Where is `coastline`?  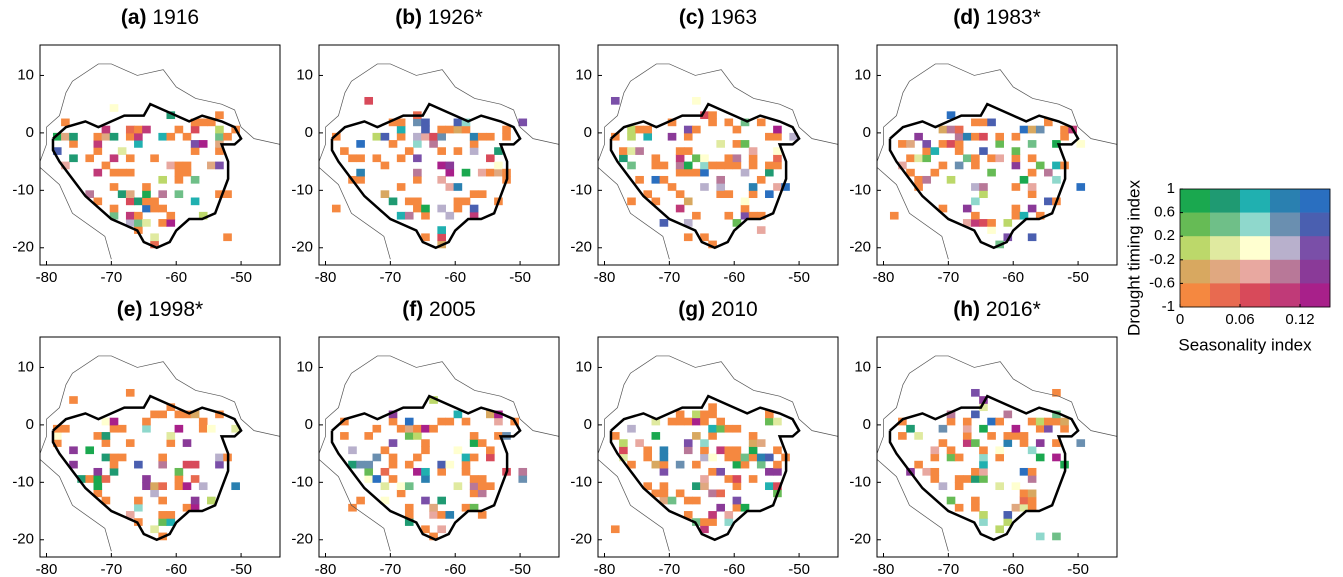 coastline is located at coordinates (160, 404).